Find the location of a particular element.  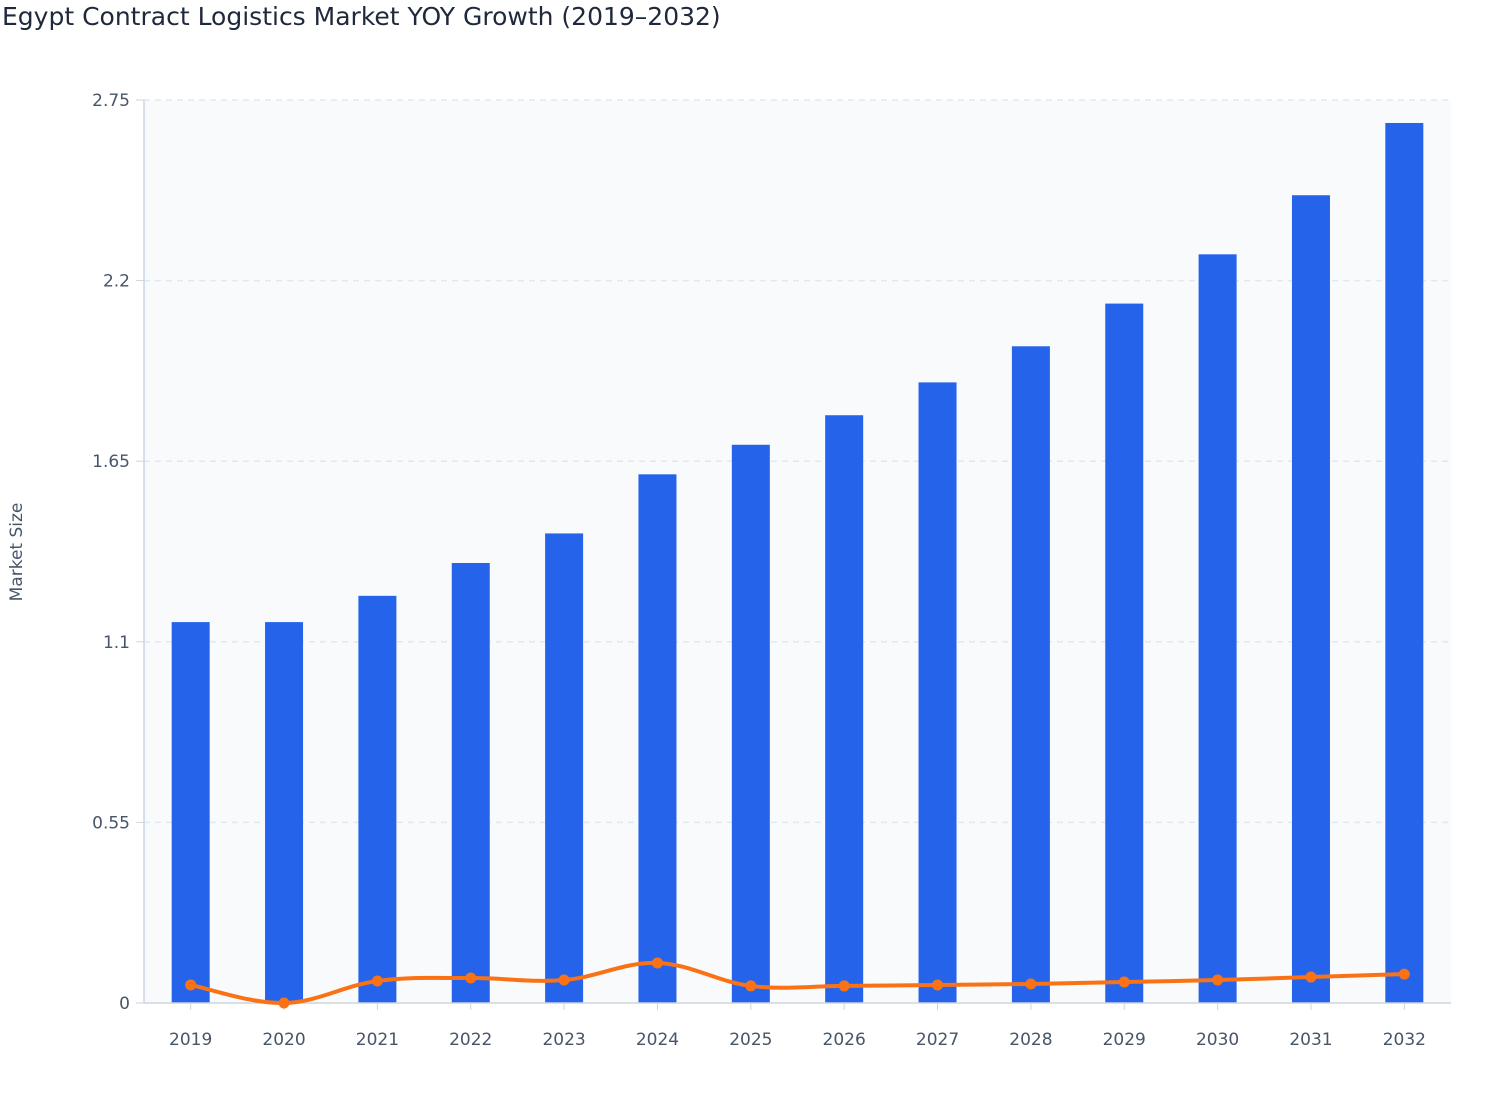

growth-line is located at coordinates (797, 983).